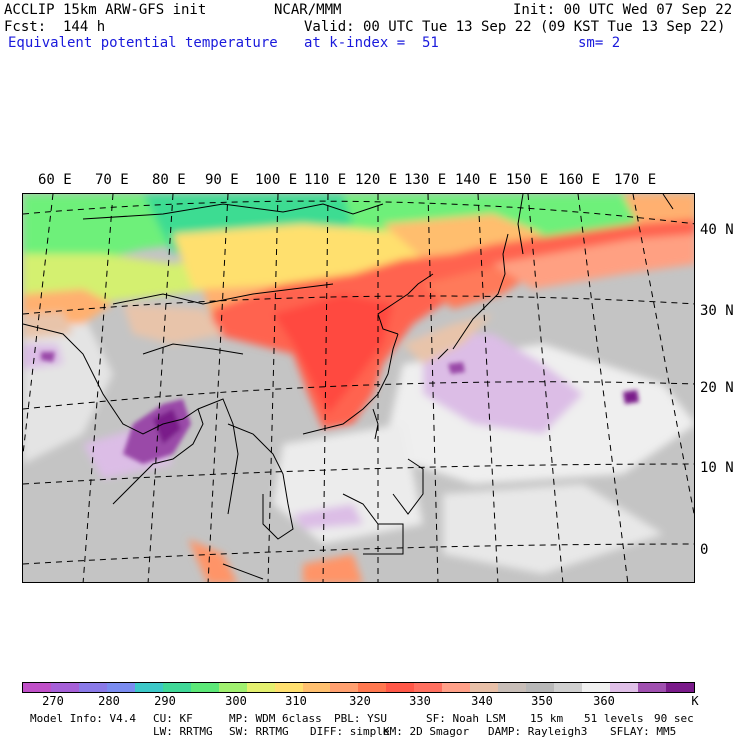  I want to click on lon-label: 90 E, so click(222, 180).